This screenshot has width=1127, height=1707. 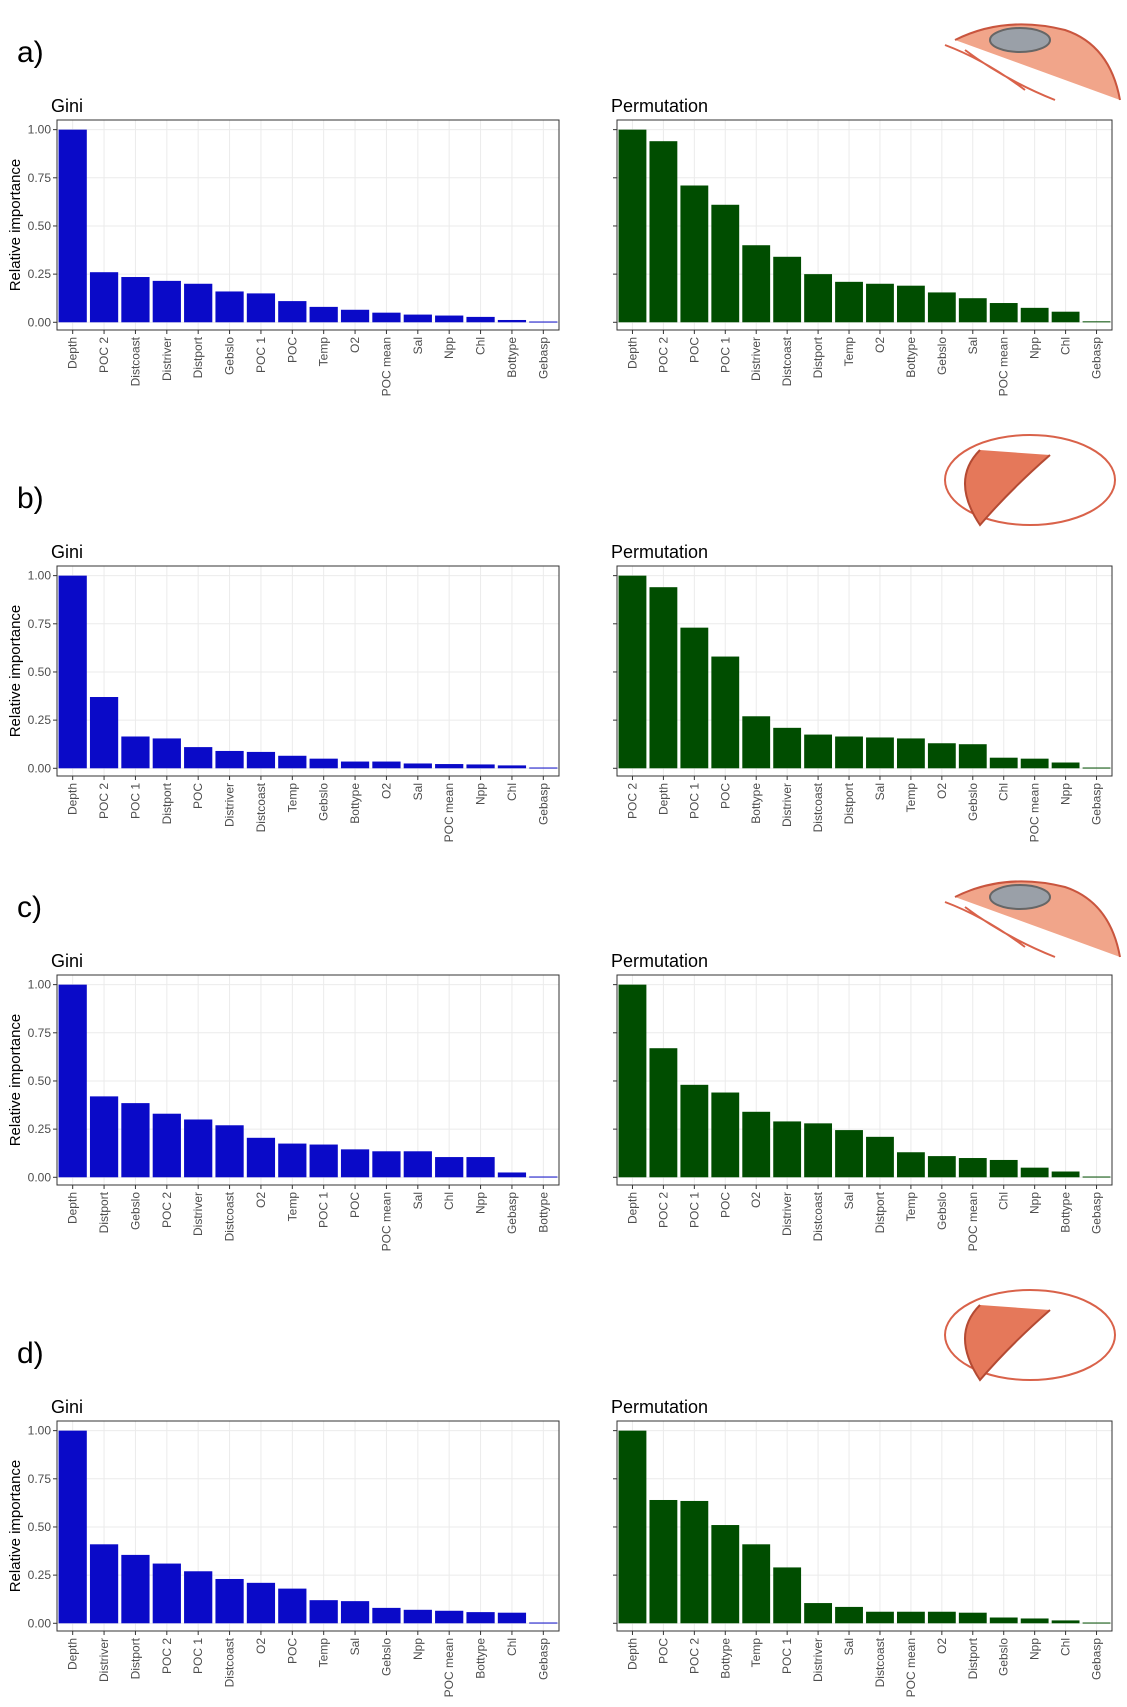 What do you see at coordinates (756, 359) in the screenshot?
I see `x-tick-label: Distriver` at bounding box center [756, 359].